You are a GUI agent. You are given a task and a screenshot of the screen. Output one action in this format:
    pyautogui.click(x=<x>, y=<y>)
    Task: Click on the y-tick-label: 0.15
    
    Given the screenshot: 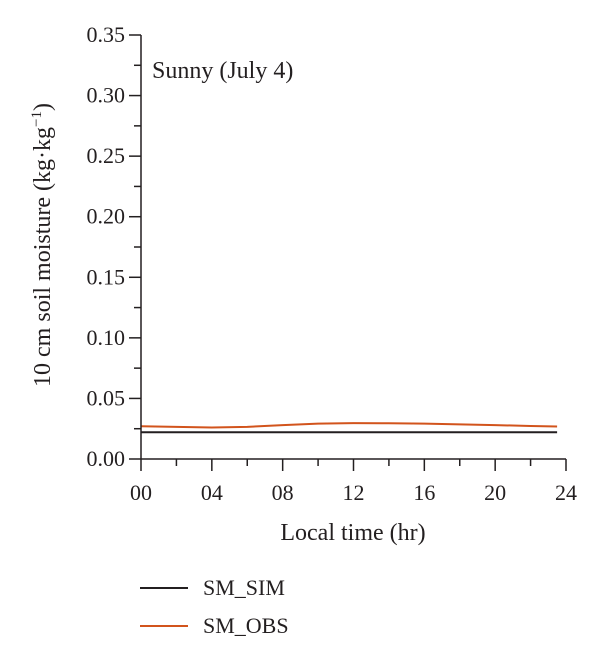 What is the action you would take?
    pyautogui.click(x=106, y=276)
    